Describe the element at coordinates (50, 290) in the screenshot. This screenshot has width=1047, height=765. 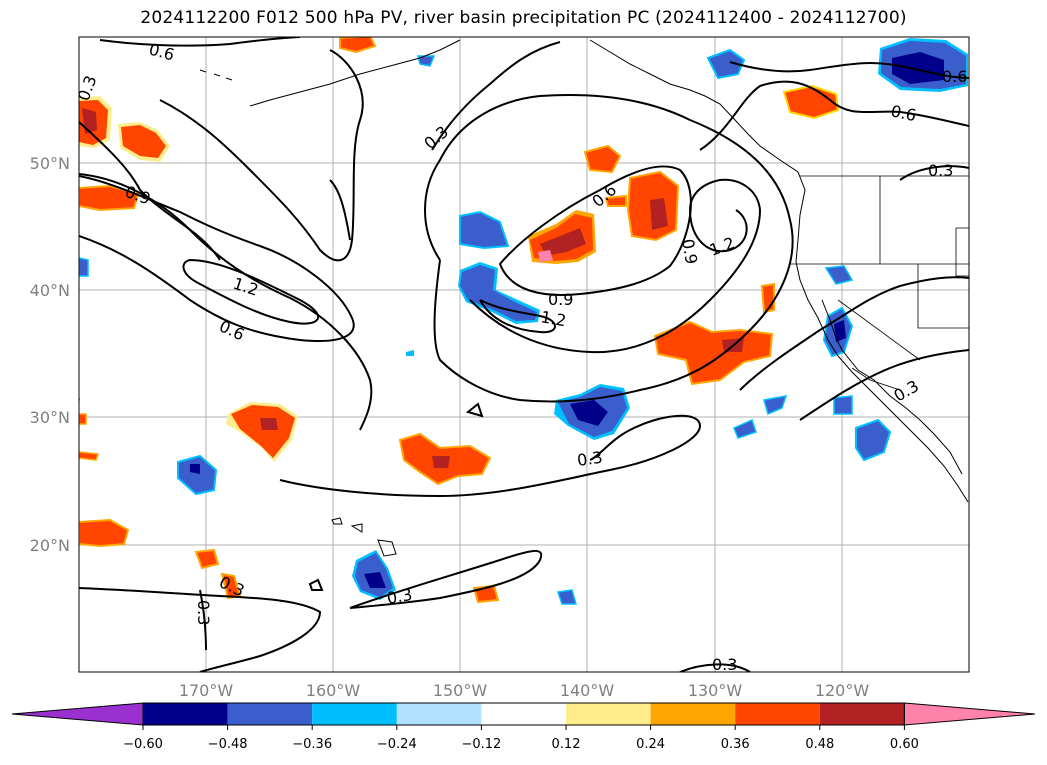
I see `lat-label: 40°N` at that location.